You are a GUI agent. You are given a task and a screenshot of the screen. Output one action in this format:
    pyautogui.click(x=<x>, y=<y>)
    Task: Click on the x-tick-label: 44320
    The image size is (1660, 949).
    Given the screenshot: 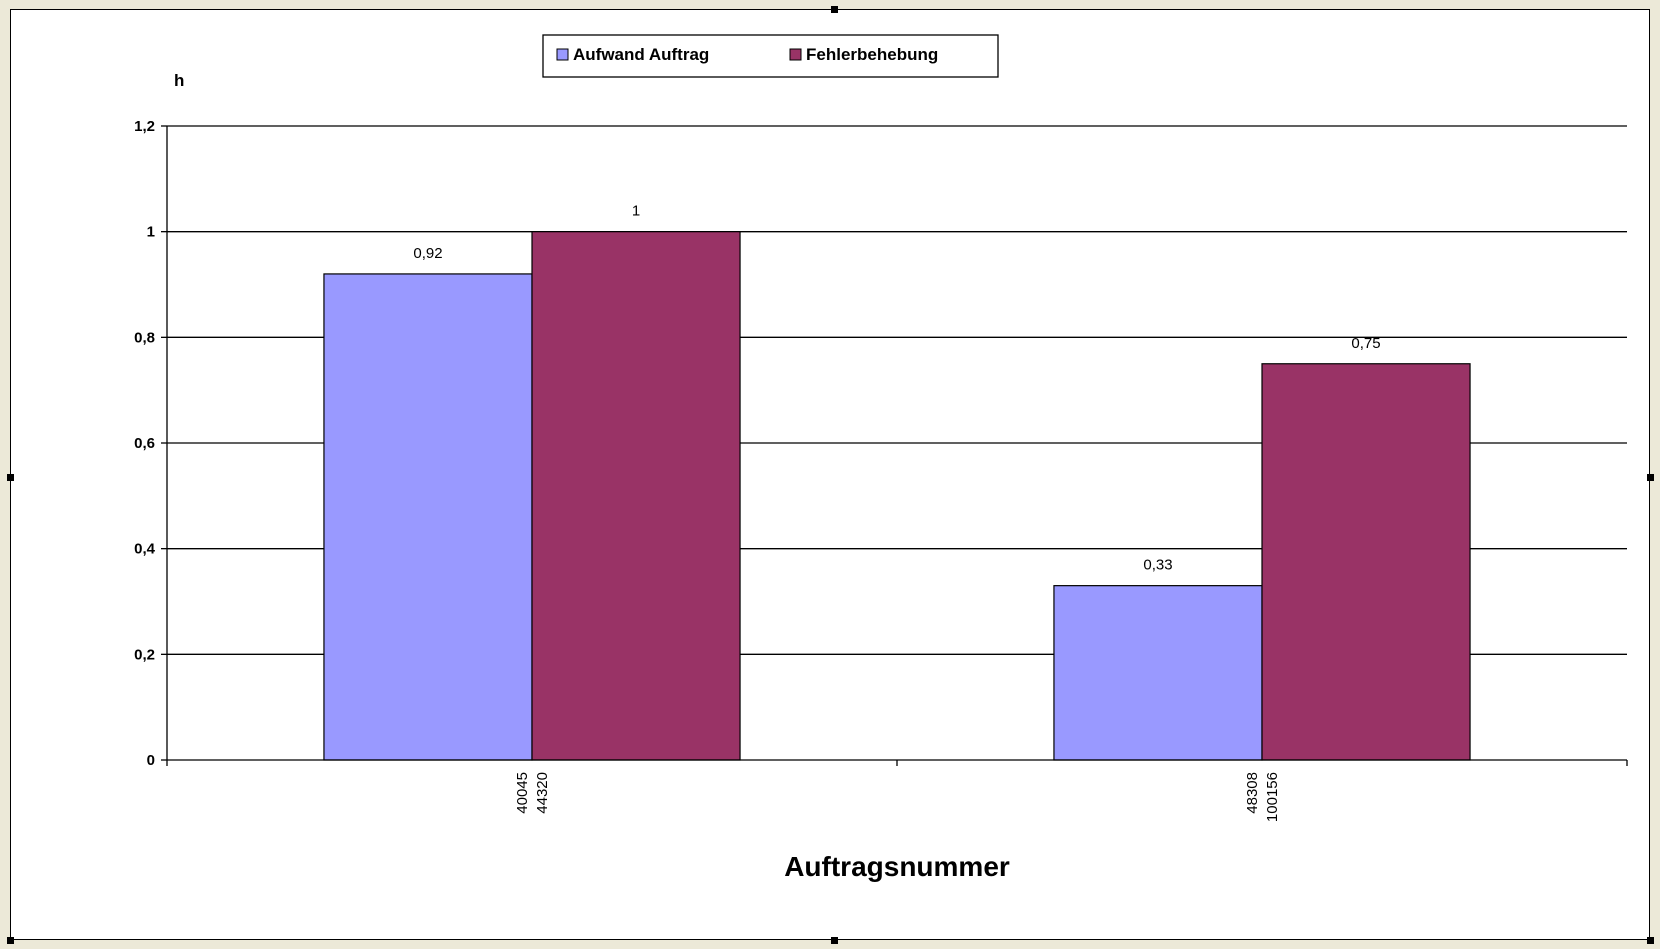 What is the action you would take?
    pyautogui.click(x=542, y=793)
    